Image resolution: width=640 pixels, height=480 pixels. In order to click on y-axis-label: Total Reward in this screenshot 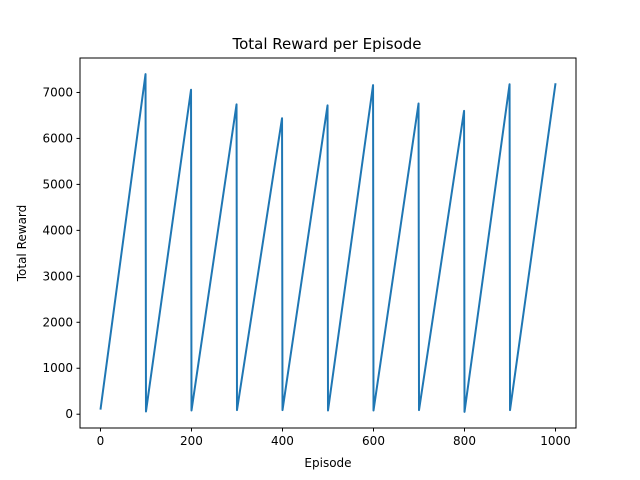, I will do `click(22, 244)`.